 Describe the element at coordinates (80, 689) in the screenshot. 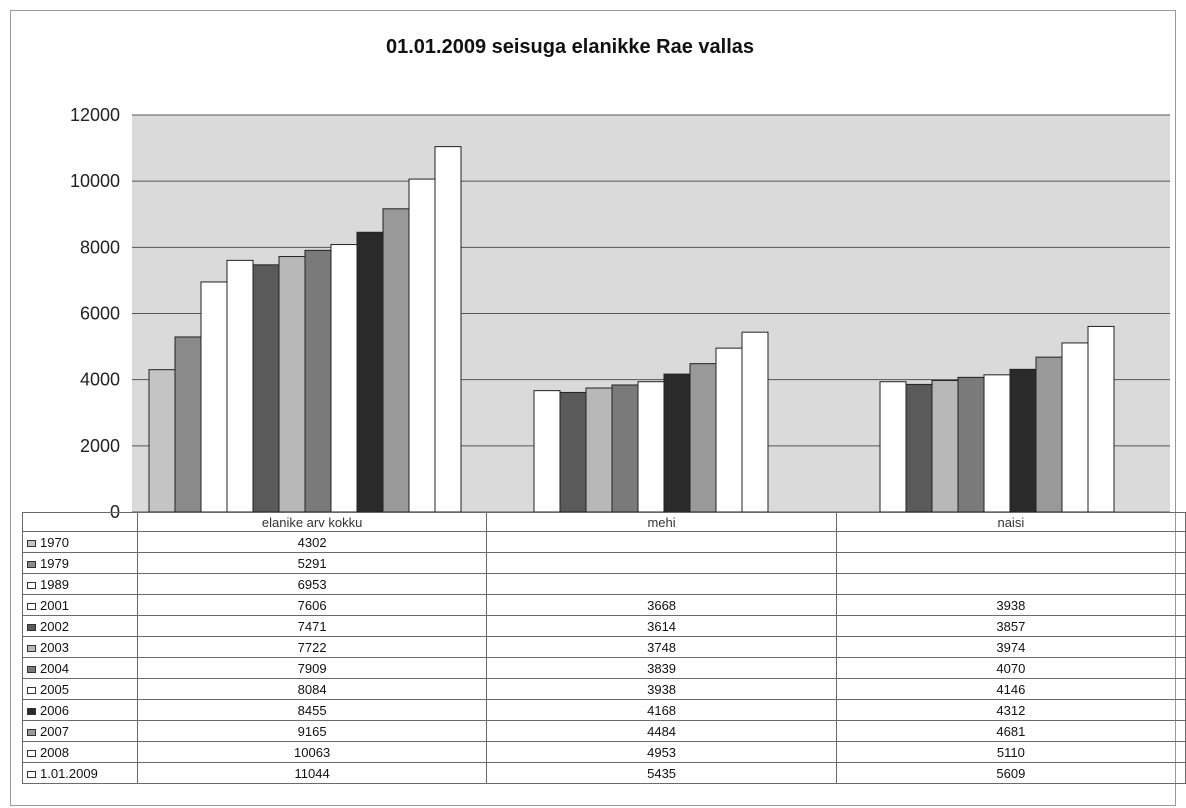

I see `series-legend-cell: 2005` at that location.